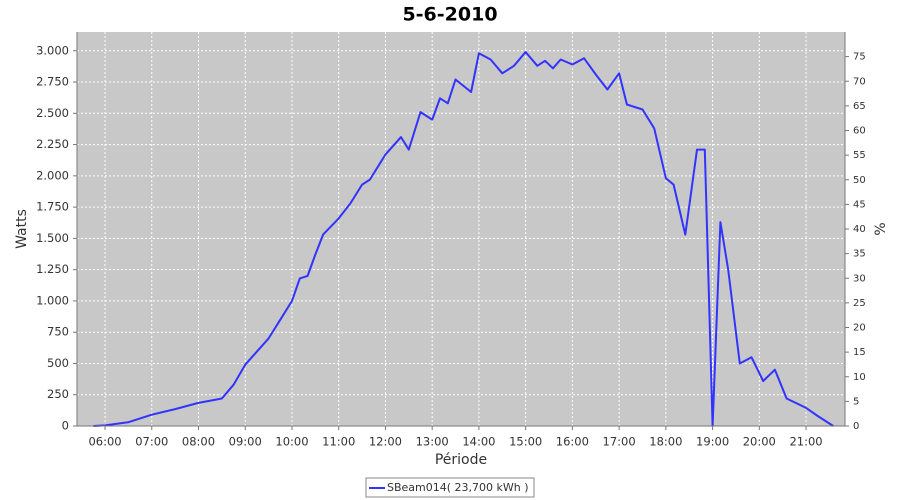 This screenshot has height=500, width=900. What do you see at coordinates (805, 442) in the screenshot?
I see `x-tick-label: 21:00` at bounding box center [805, 442].